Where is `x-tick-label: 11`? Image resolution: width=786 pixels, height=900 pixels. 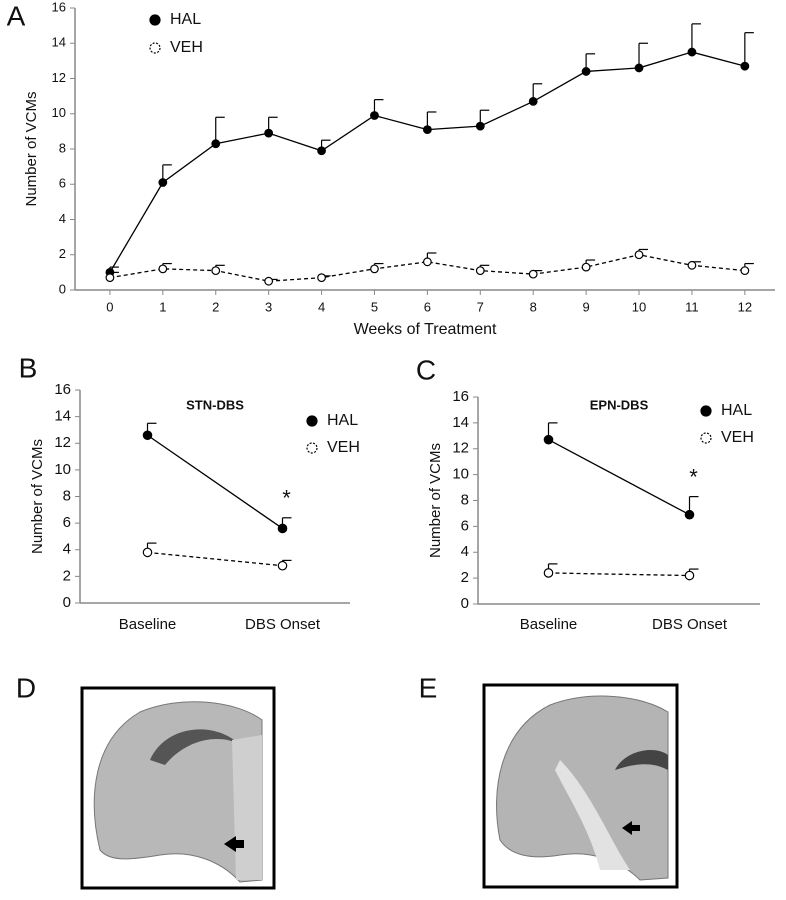
x-tick-label: 11 is located at coordinates (692, 306).